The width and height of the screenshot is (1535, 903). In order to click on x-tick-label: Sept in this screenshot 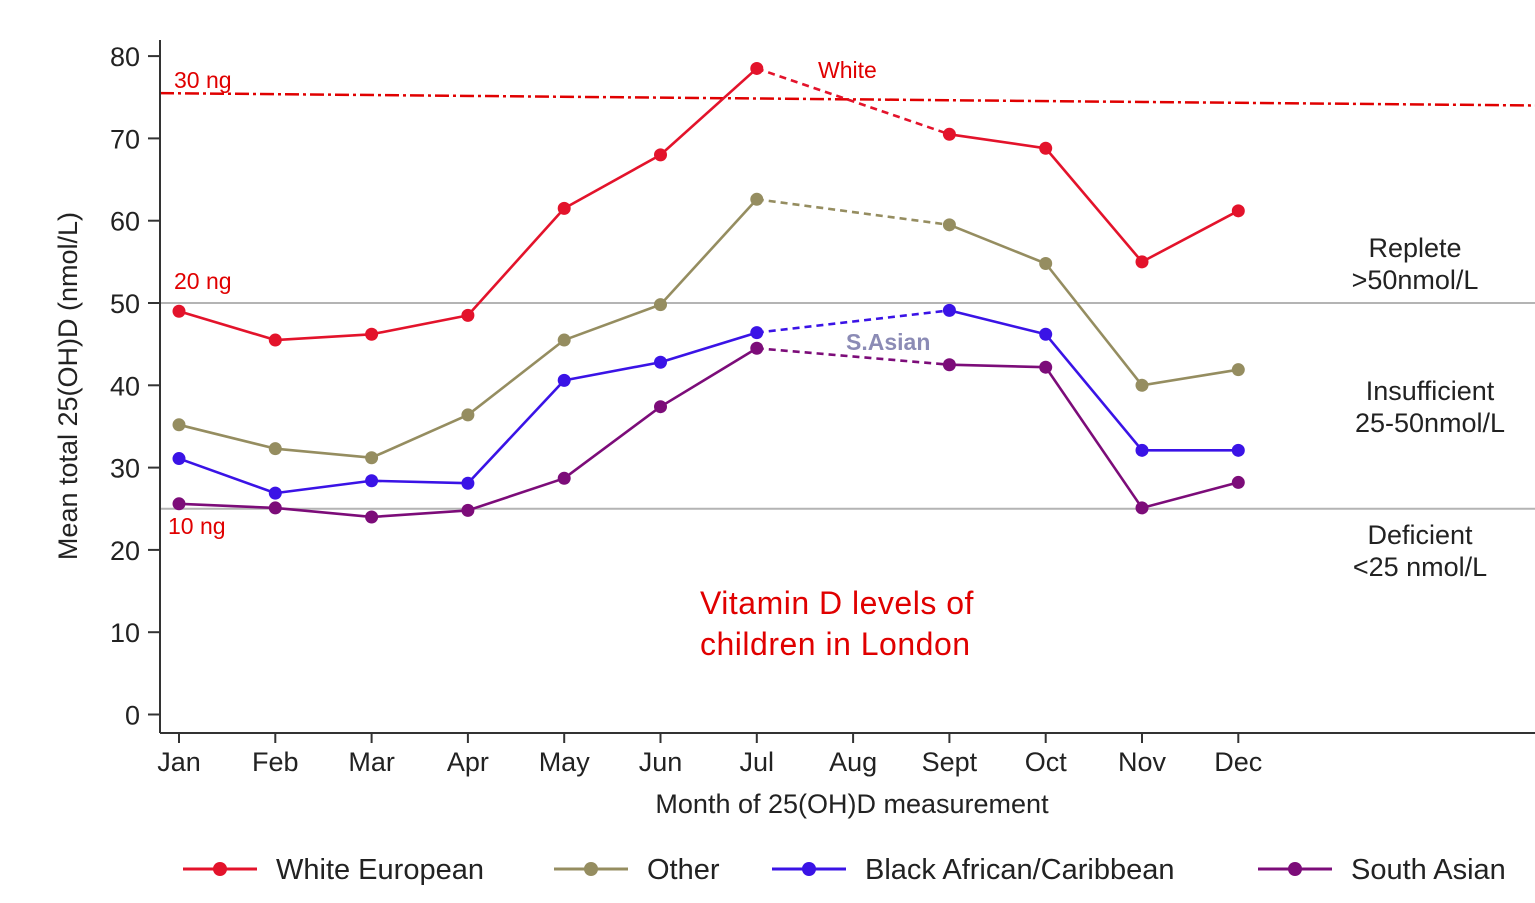, I will do `click(950, 762)`.